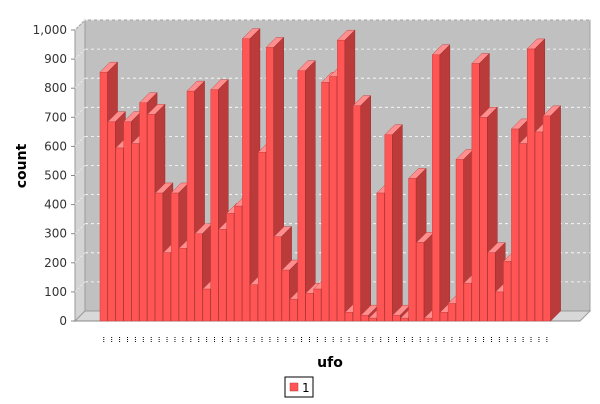 The width and height of the screenshot is (600, 404). What do you see at coordinates (330, 363) in the screenshot?
I see `x-axis-title: ufo` at bounding box center [330, 363].